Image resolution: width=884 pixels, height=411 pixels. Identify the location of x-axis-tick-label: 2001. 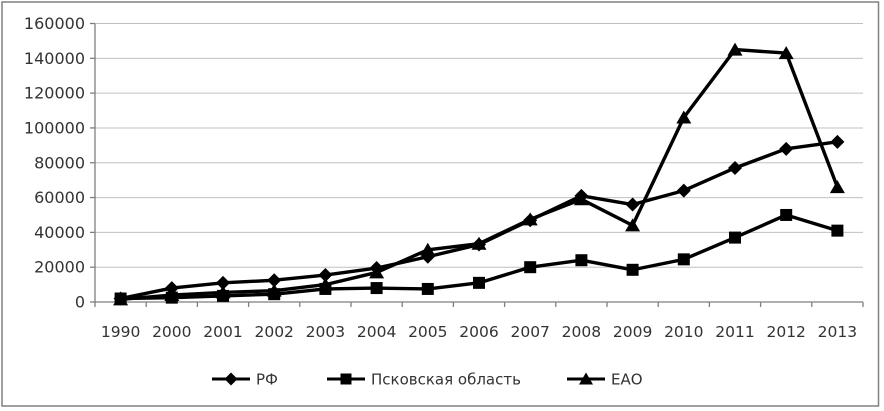
(222, 332).